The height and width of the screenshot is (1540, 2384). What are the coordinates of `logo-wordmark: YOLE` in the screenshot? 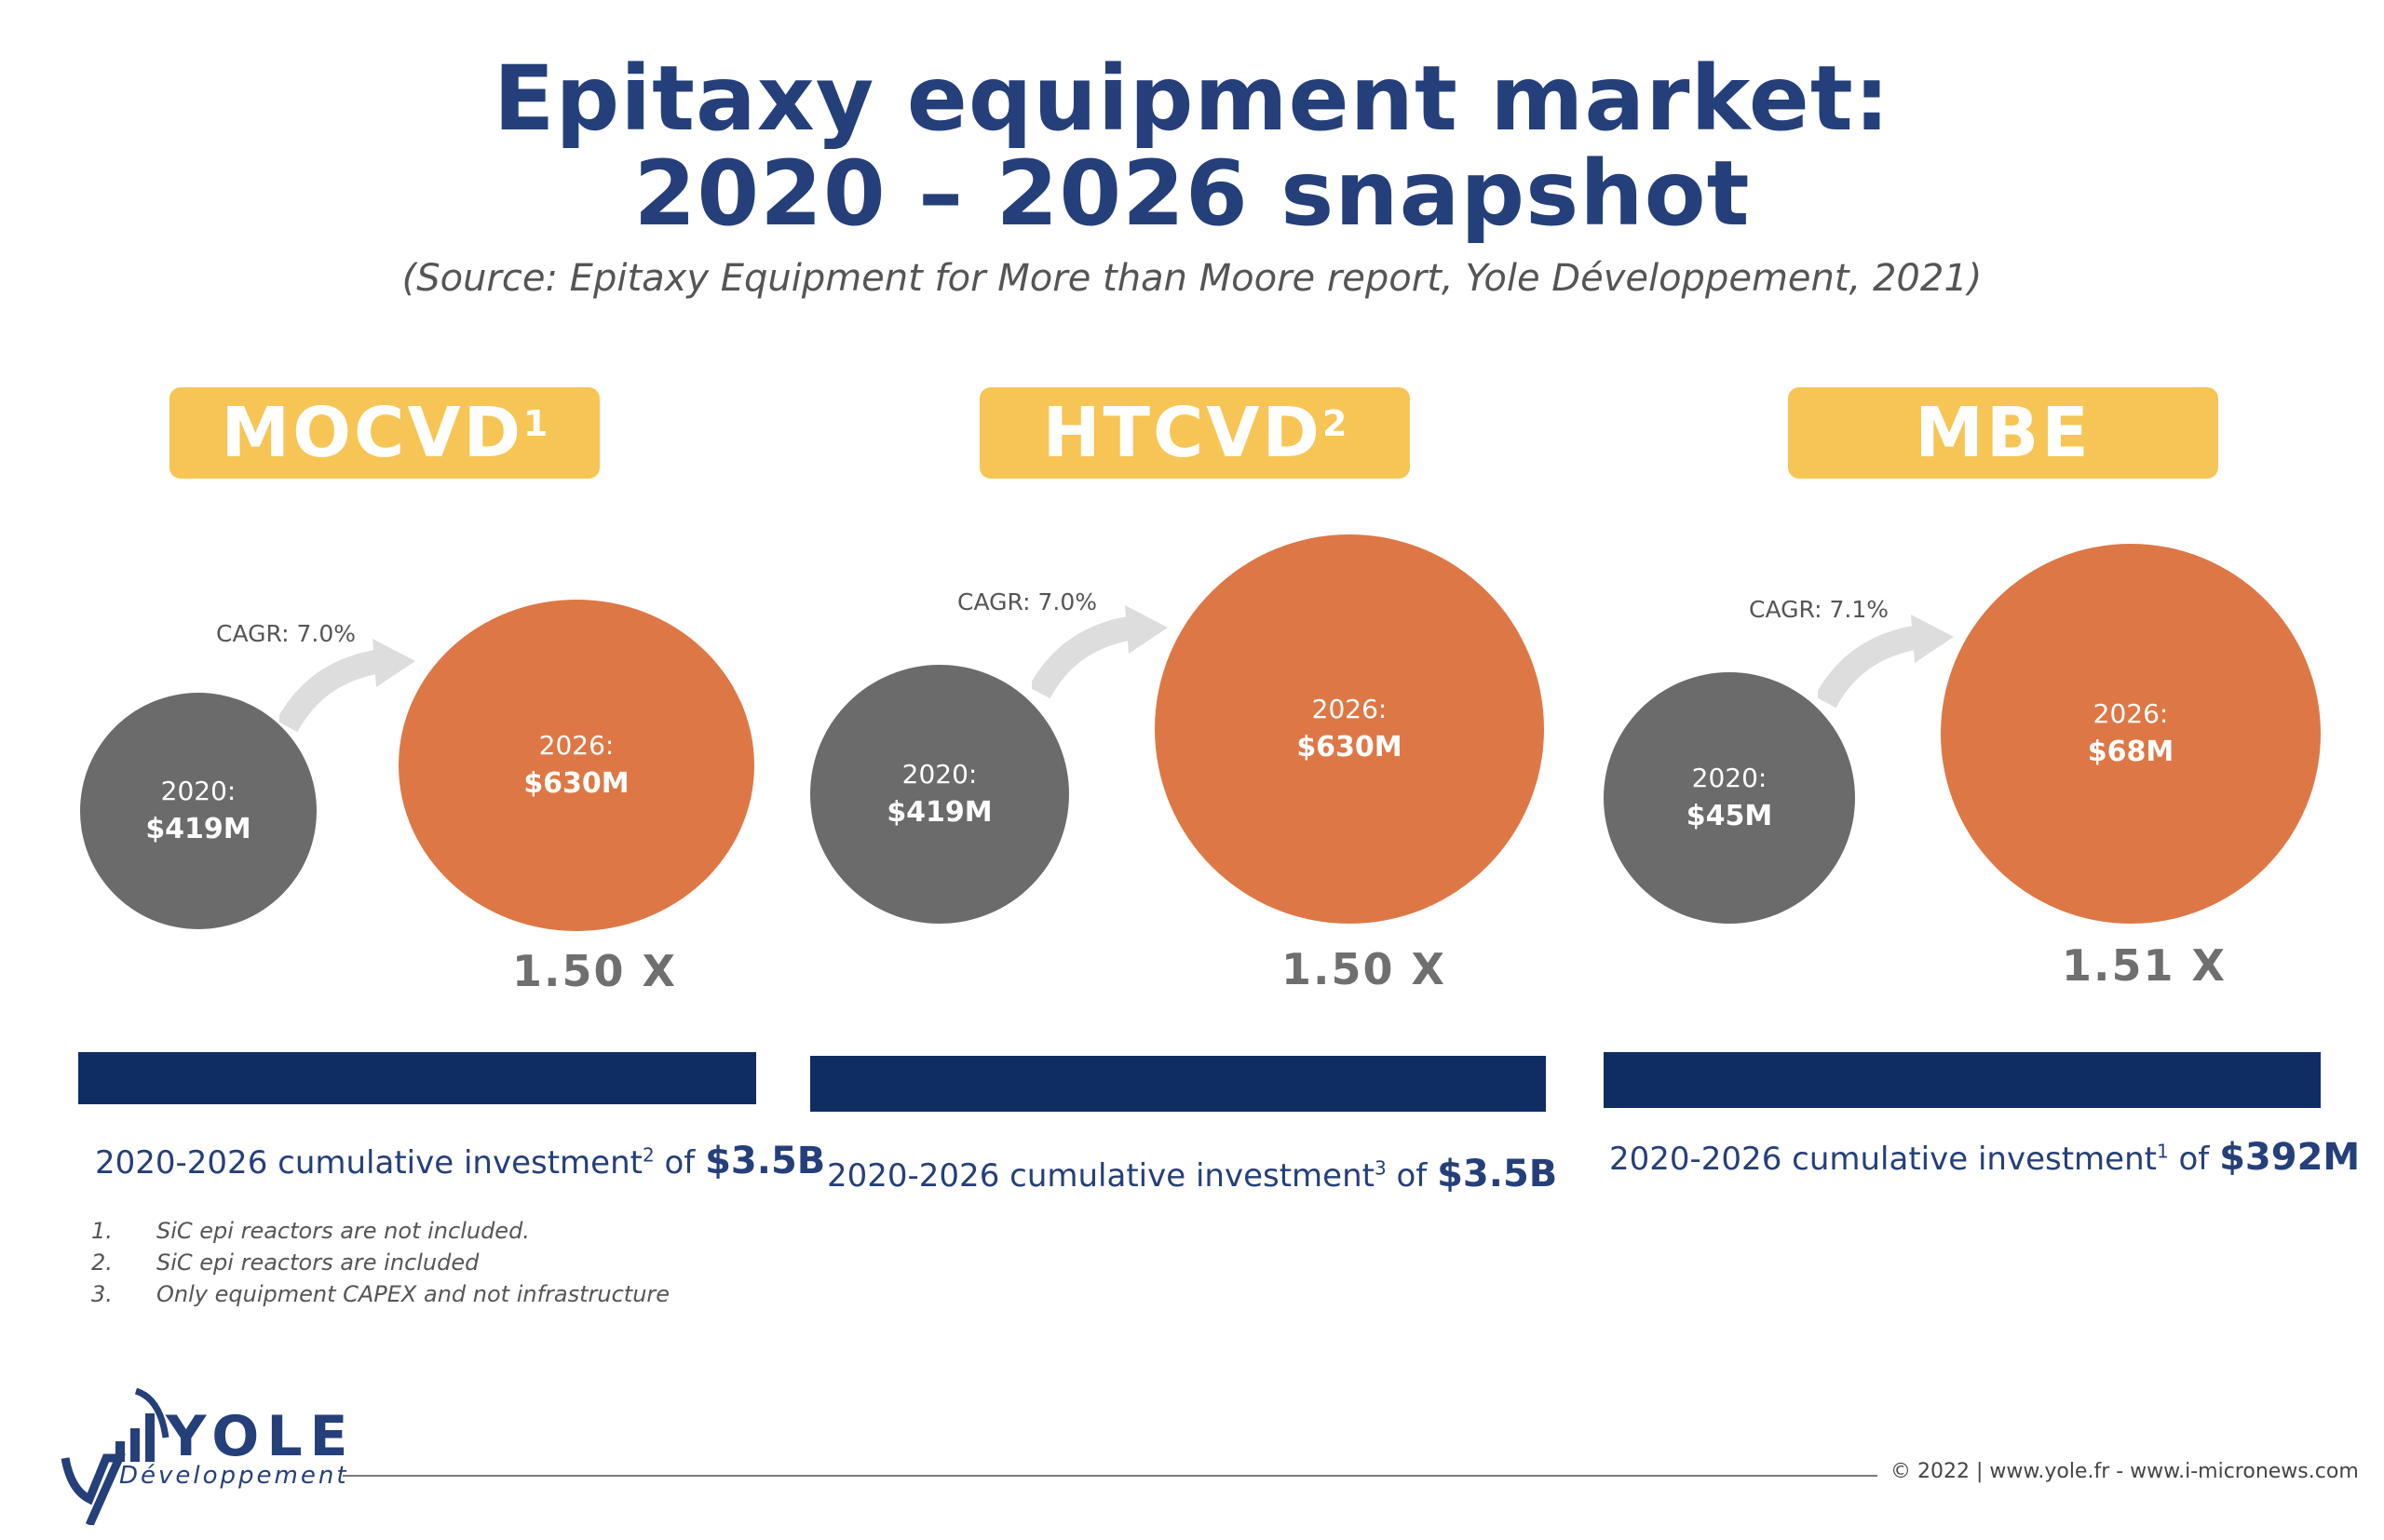 It's located at (261, 1436).